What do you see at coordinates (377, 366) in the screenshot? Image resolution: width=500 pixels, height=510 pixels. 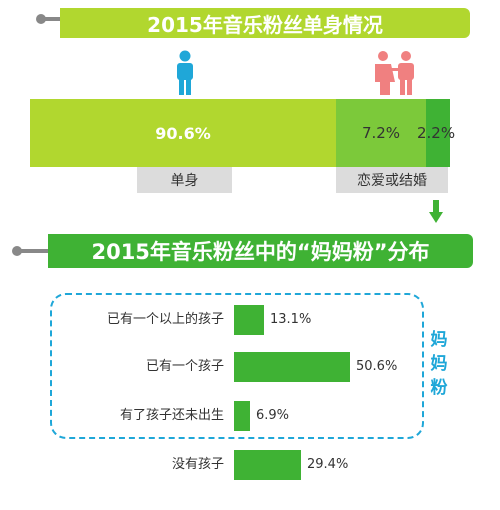 I see `row-value-label: 50.6%` at bounding box center [377, 366].